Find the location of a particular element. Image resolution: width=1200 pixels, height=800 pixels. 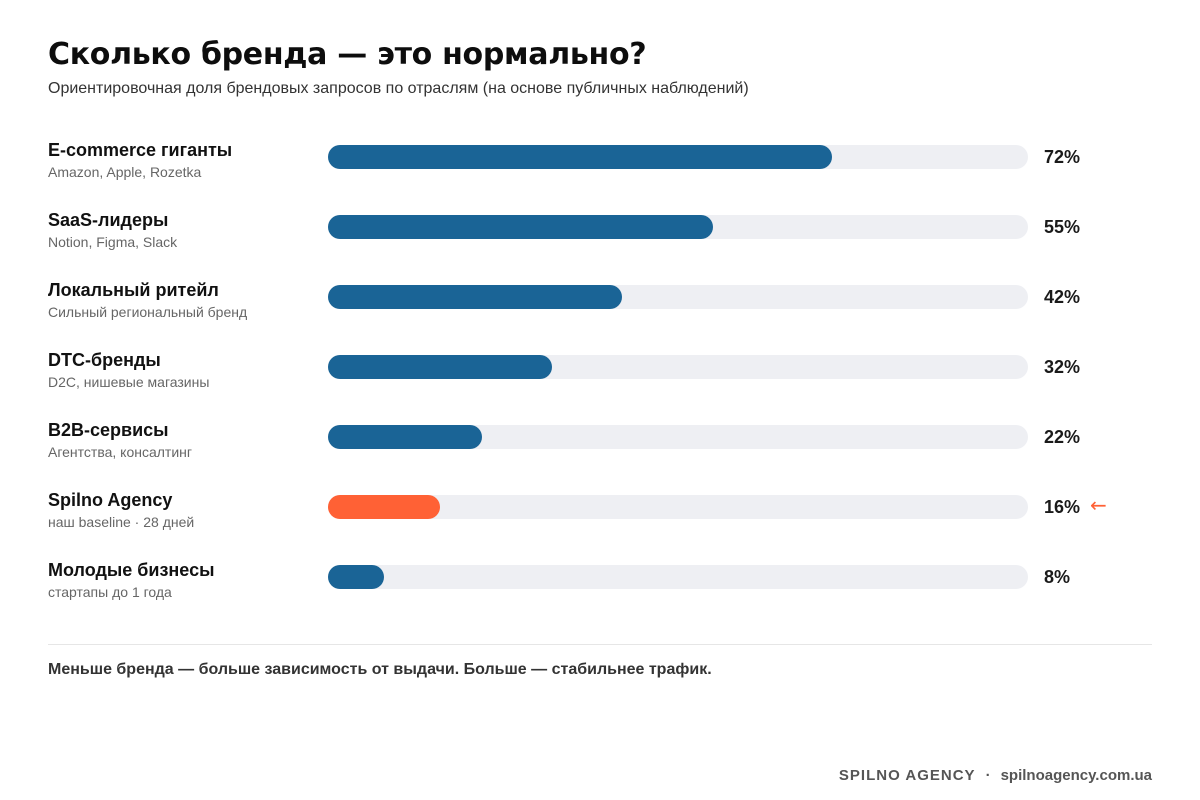

footer-site-link: spilnoagency.com.ua is located at coordinates (1076, 775).